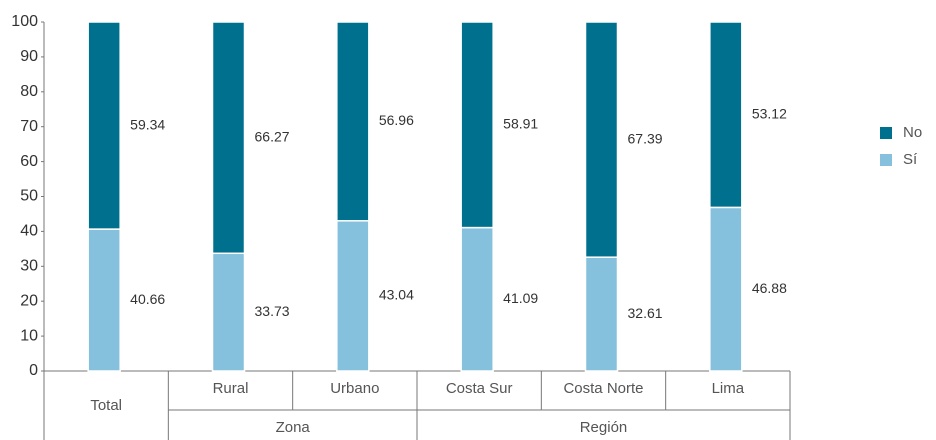  I want to click on value-label: 67.39, so click(645, 138).